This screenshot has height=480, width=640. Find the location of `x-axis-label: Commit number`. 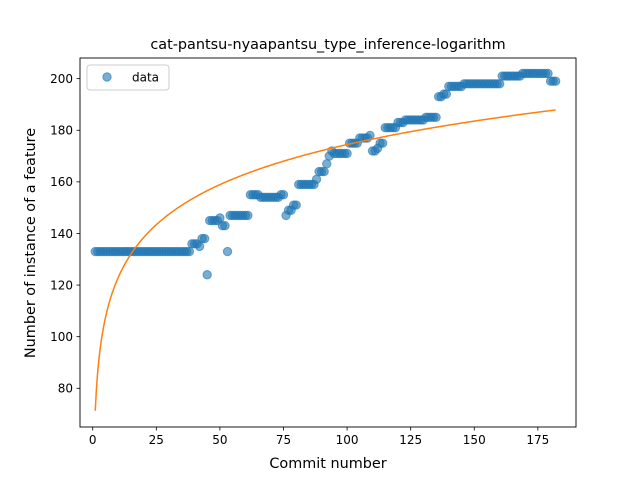

x-axis-label: Commit number is located at coordinates (327, 464).